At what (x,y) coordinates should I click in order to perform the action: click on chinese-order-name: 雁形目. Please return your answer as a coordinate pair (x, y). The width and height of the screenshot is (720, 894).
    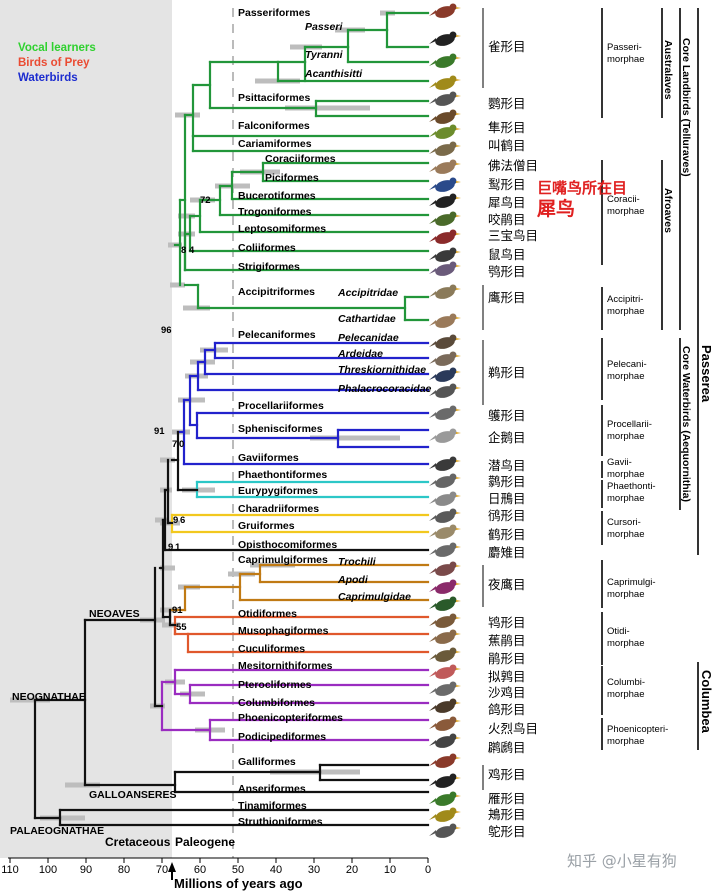
    Looking at the image, I should click on (507, 798).